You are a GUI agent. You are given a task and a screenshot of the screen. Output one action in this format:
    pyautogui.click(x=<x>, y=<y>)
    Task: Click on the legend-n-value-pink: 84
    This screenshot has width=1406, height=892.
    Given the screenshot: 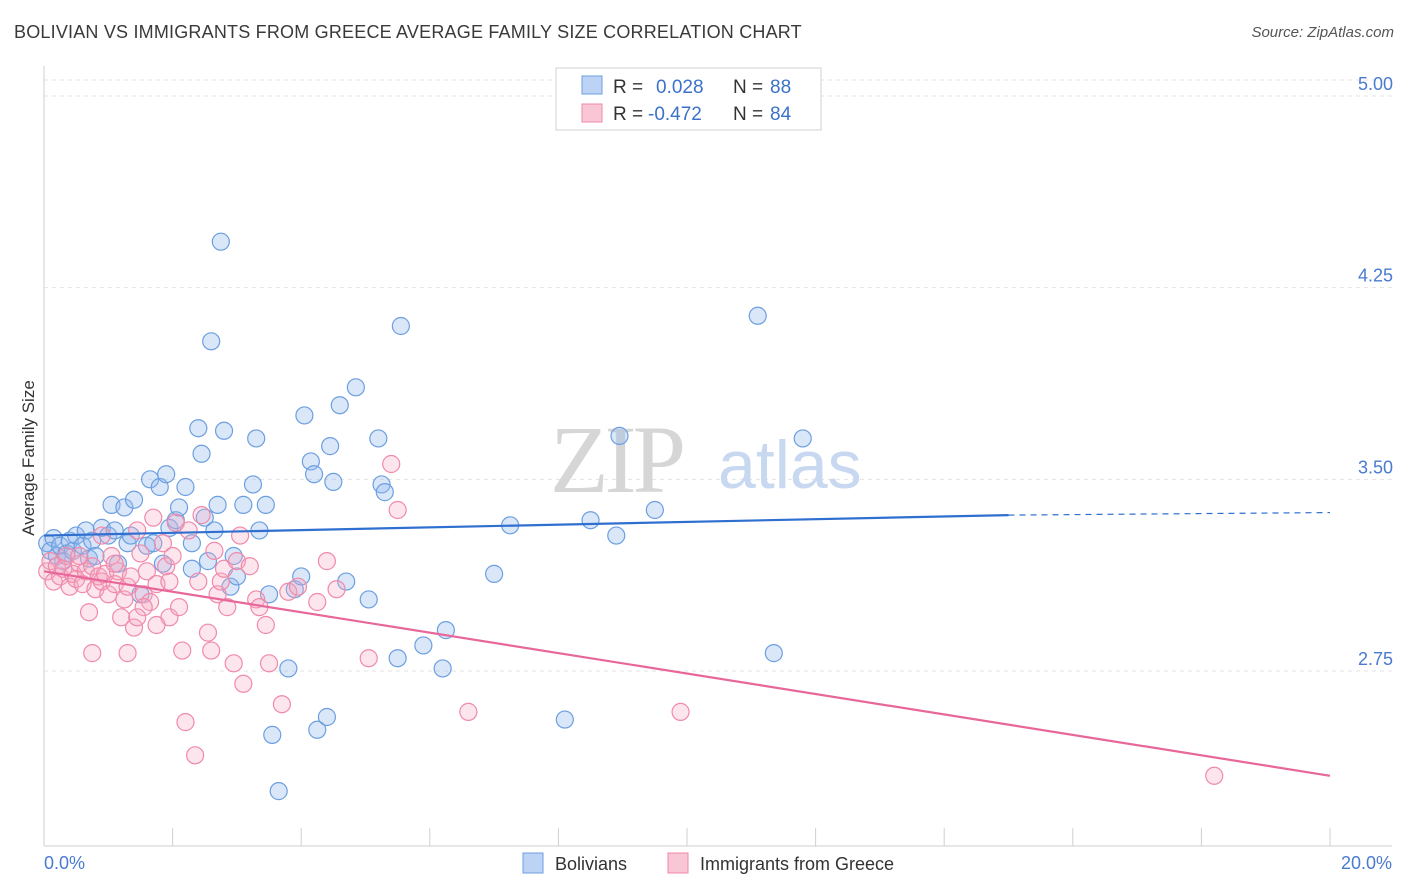 What is the action you would take?
    pyautogui.click(x=781, y=114)
    